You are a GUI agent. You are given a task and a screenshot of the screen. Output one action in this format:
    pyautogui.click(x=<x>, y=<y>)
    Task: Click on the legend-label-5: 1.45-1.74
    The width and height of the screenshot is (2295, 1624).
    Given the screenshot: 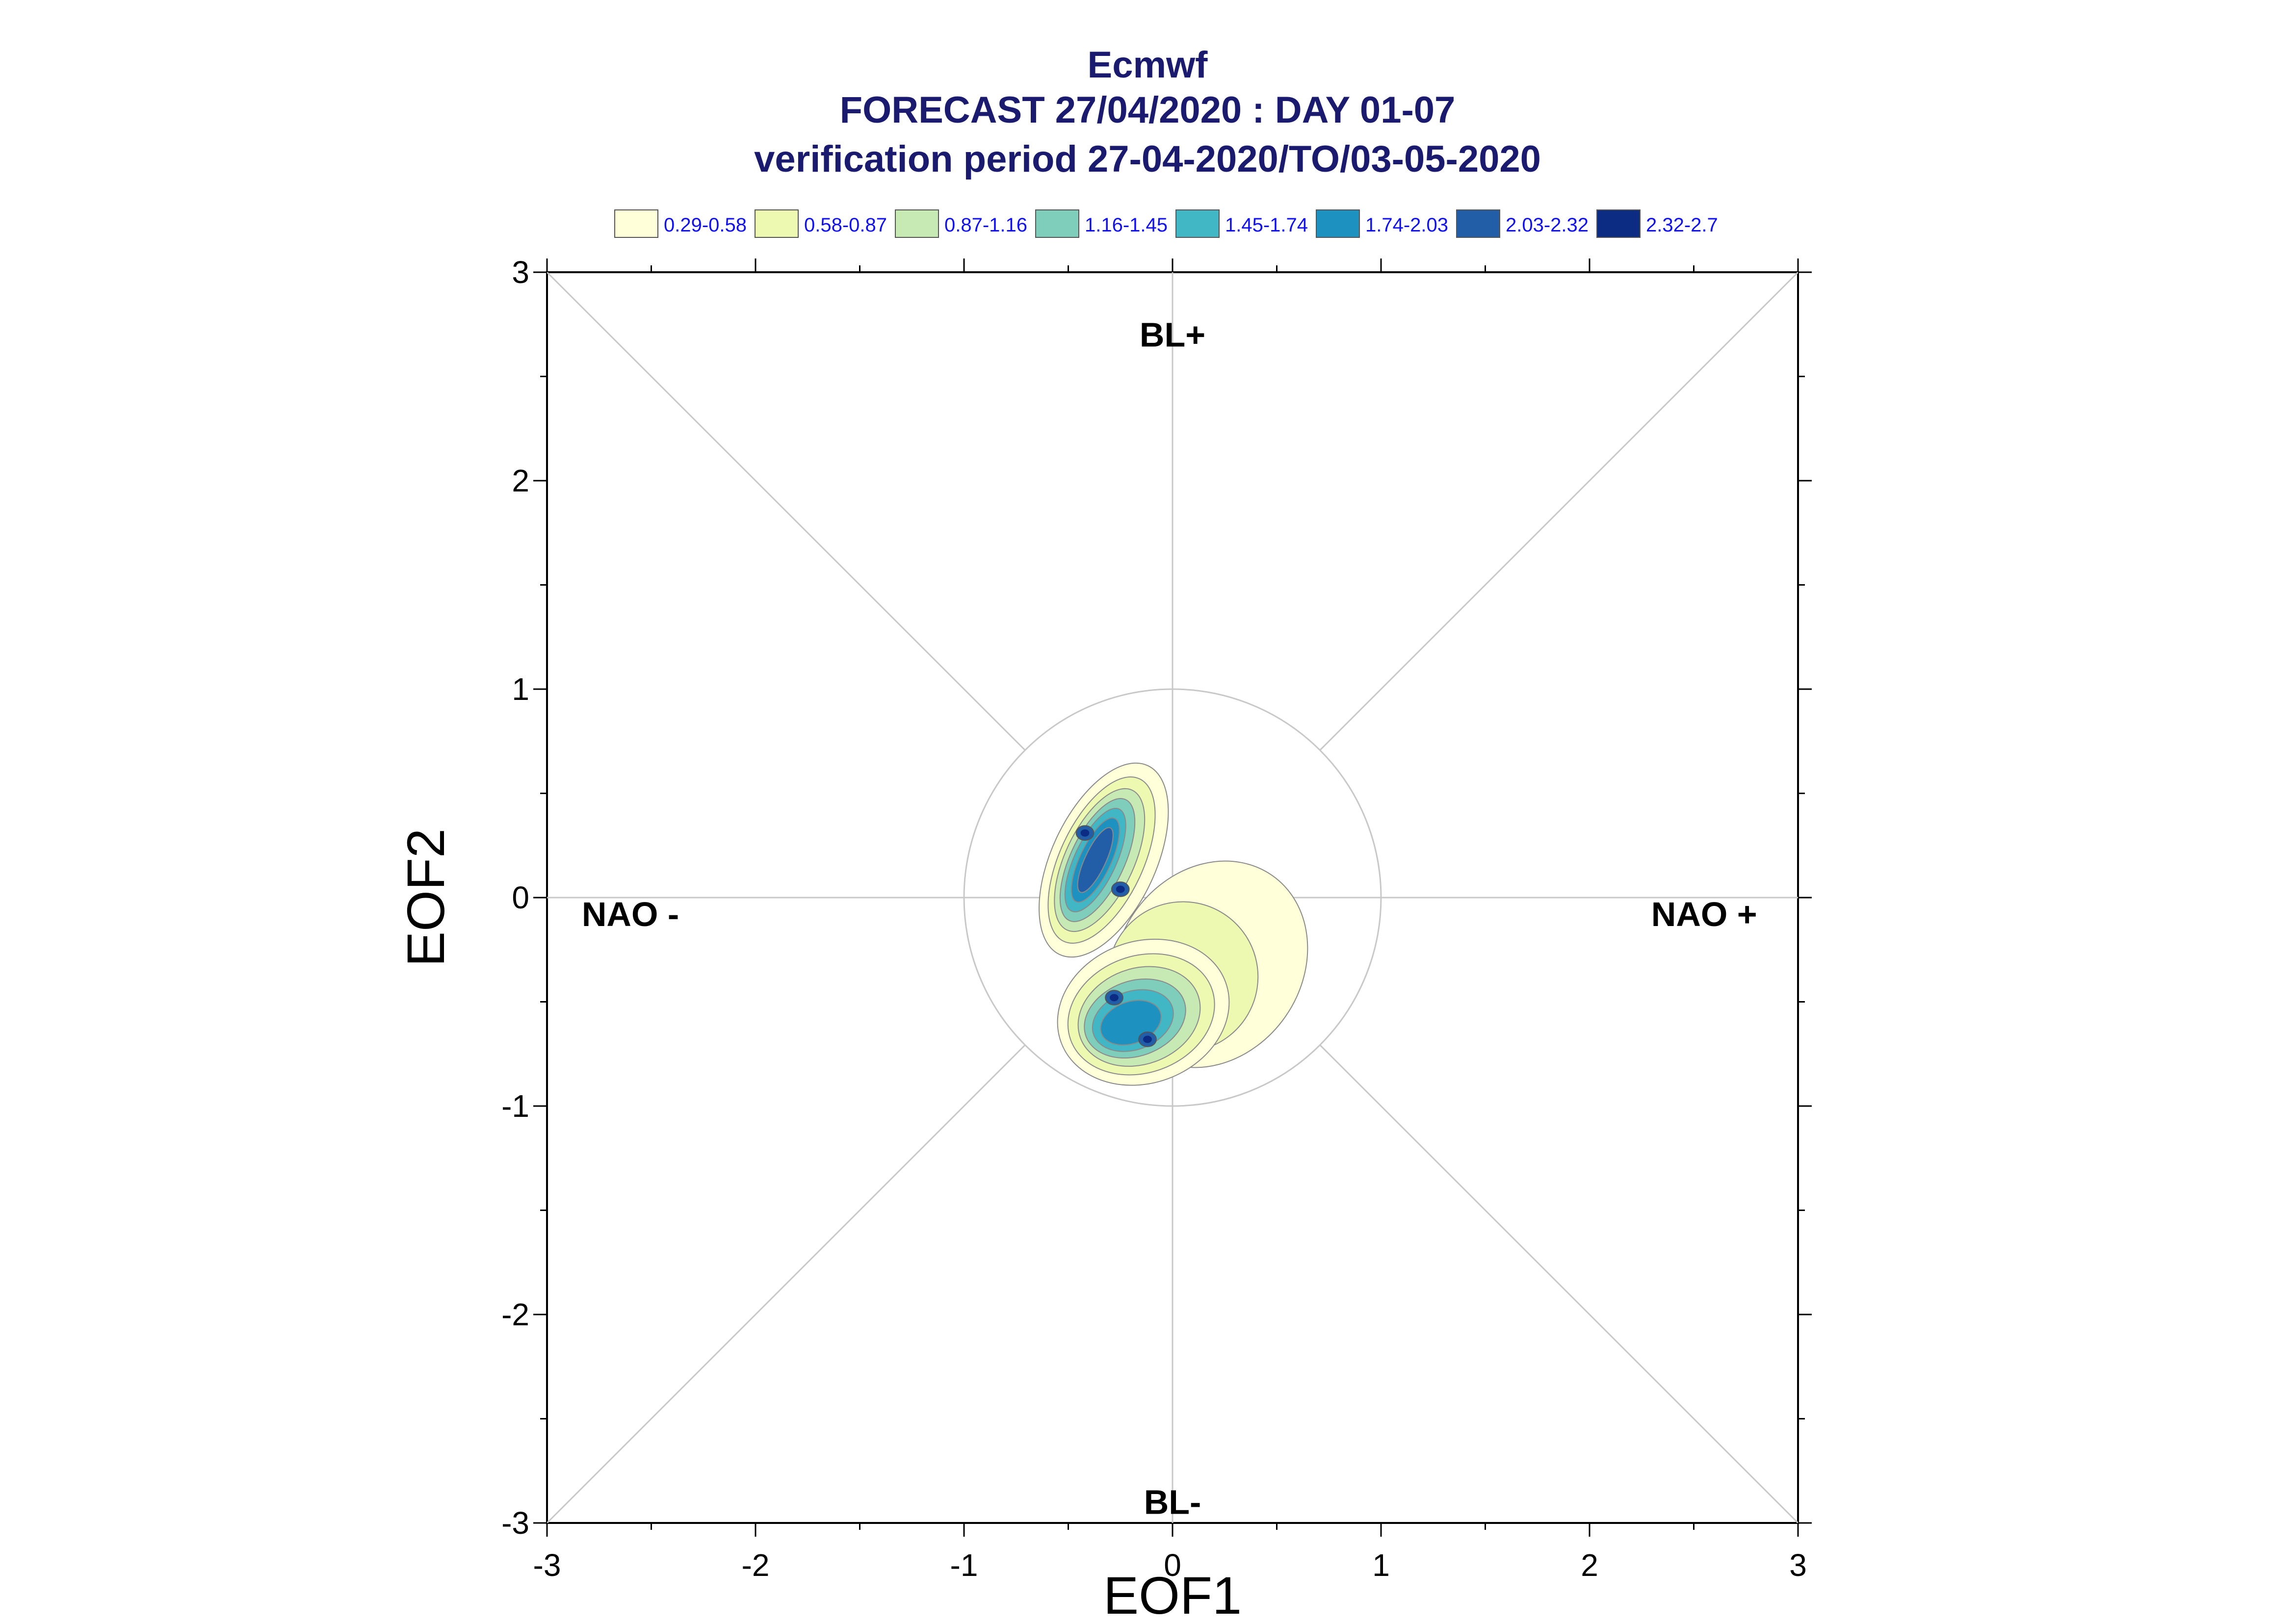 What is the action you would take?
    pyautogui.click(x=1266, y=225)
    